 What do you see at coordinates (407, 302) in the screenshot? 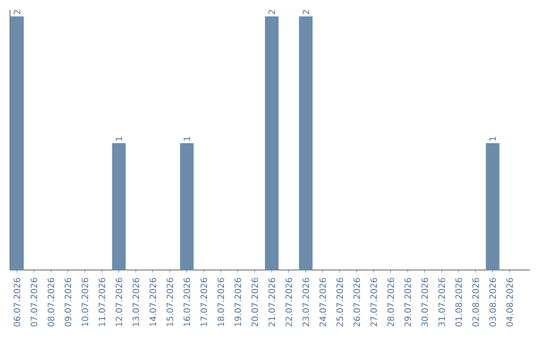
I see `x-tick-label: 29.07.2026` at bounding box center [407, 302].